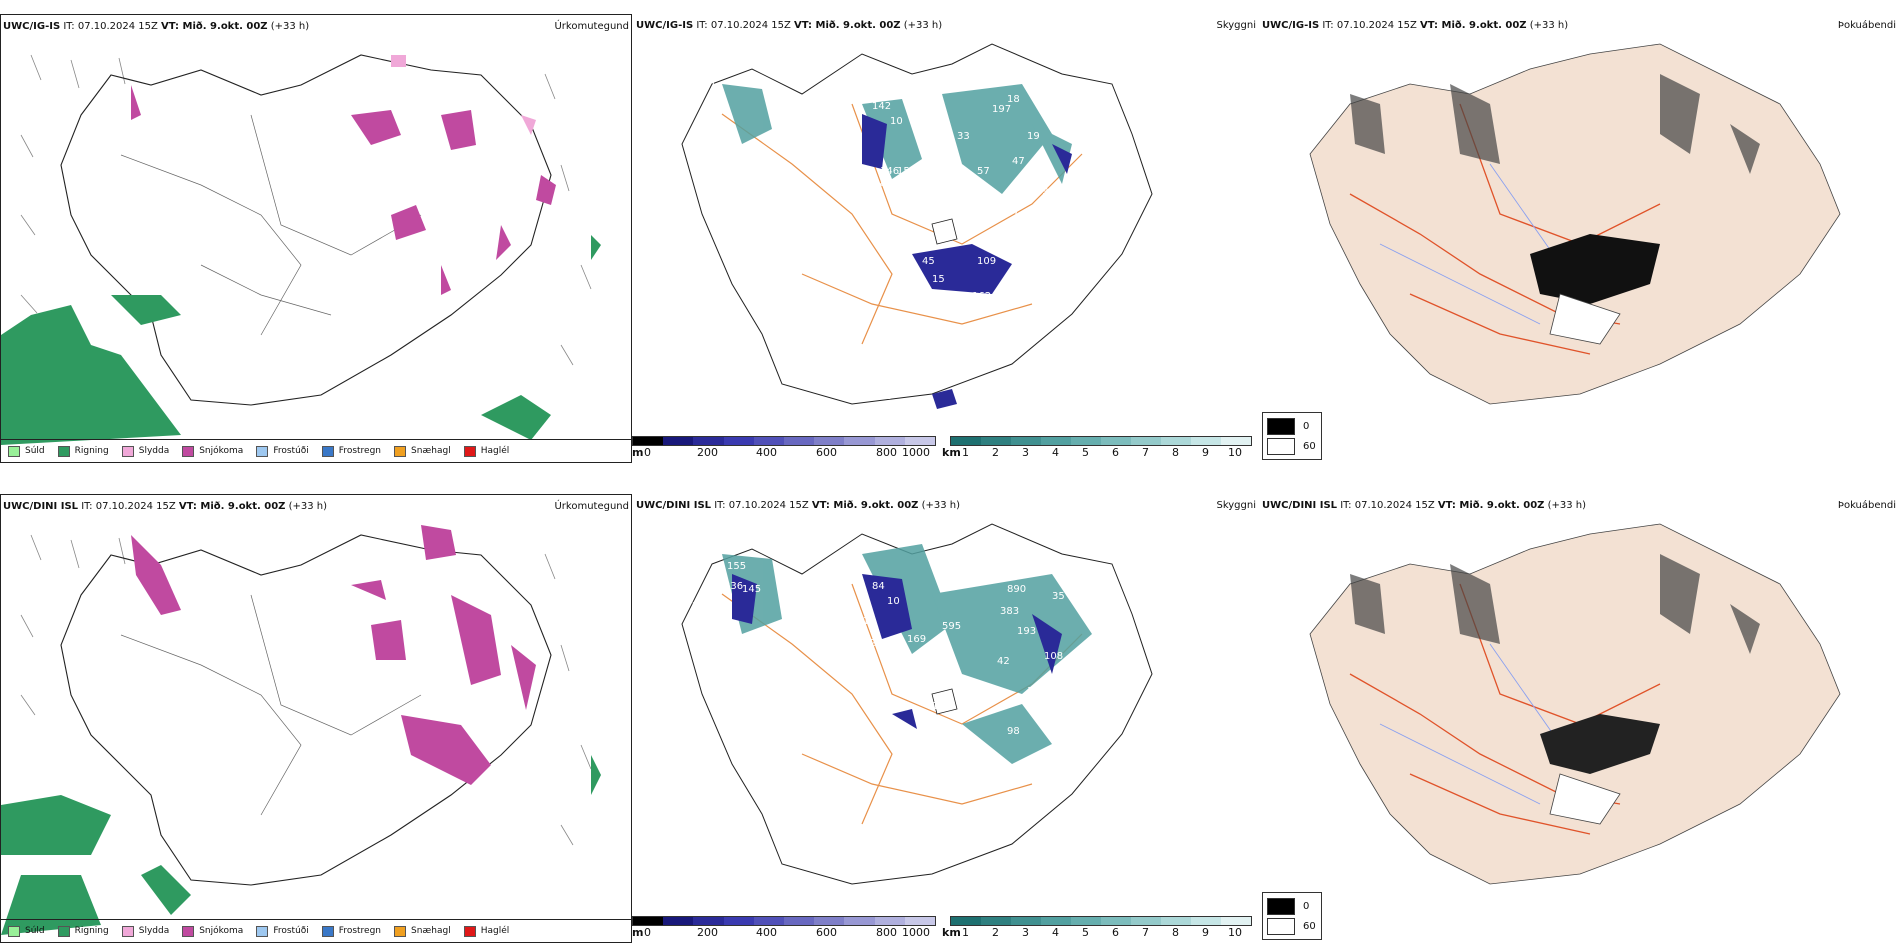 The image size is (1900, 950). Describe the element at coordinates (1145, 452) in the screenshot. I see `visibility-tick: 7` at that location.